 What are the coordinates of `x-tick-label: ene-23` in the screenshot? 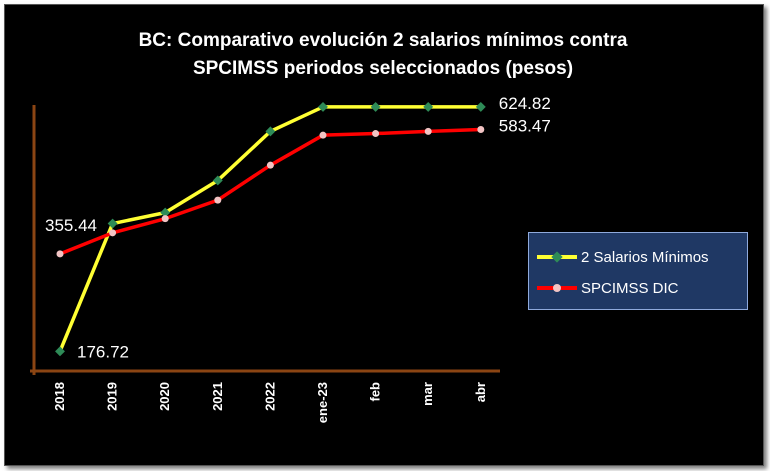 It's located at (322, 402).